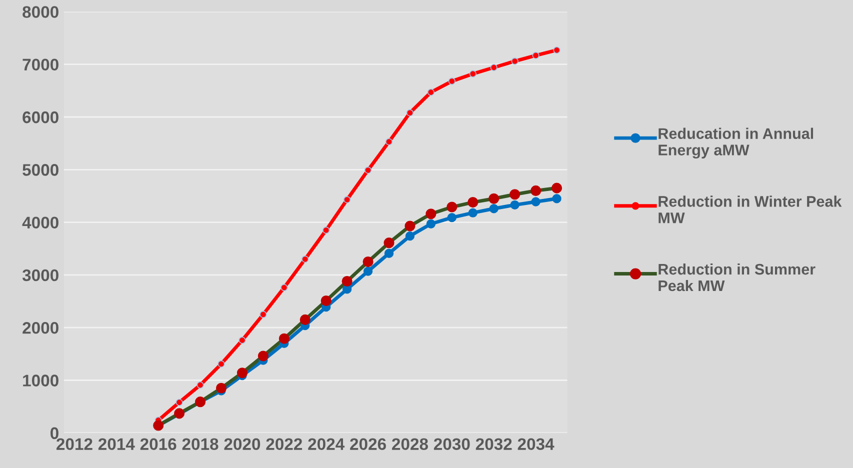  I want to click on y-tick-label: 5000, so click(40, 170).